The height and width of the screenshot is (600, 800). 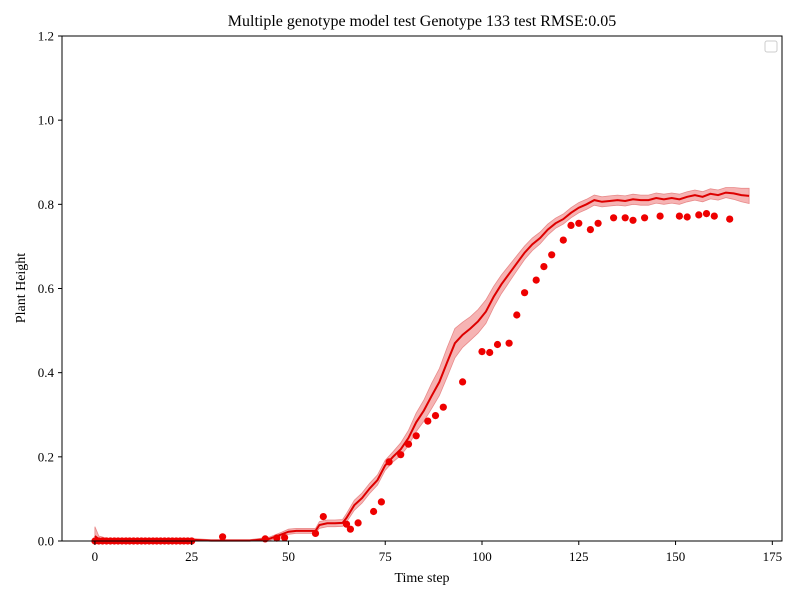 What do you see at coordinates (385, 556) in the screenshot?
I see `x-tick-label: 75` at bounding box center [385, 556].